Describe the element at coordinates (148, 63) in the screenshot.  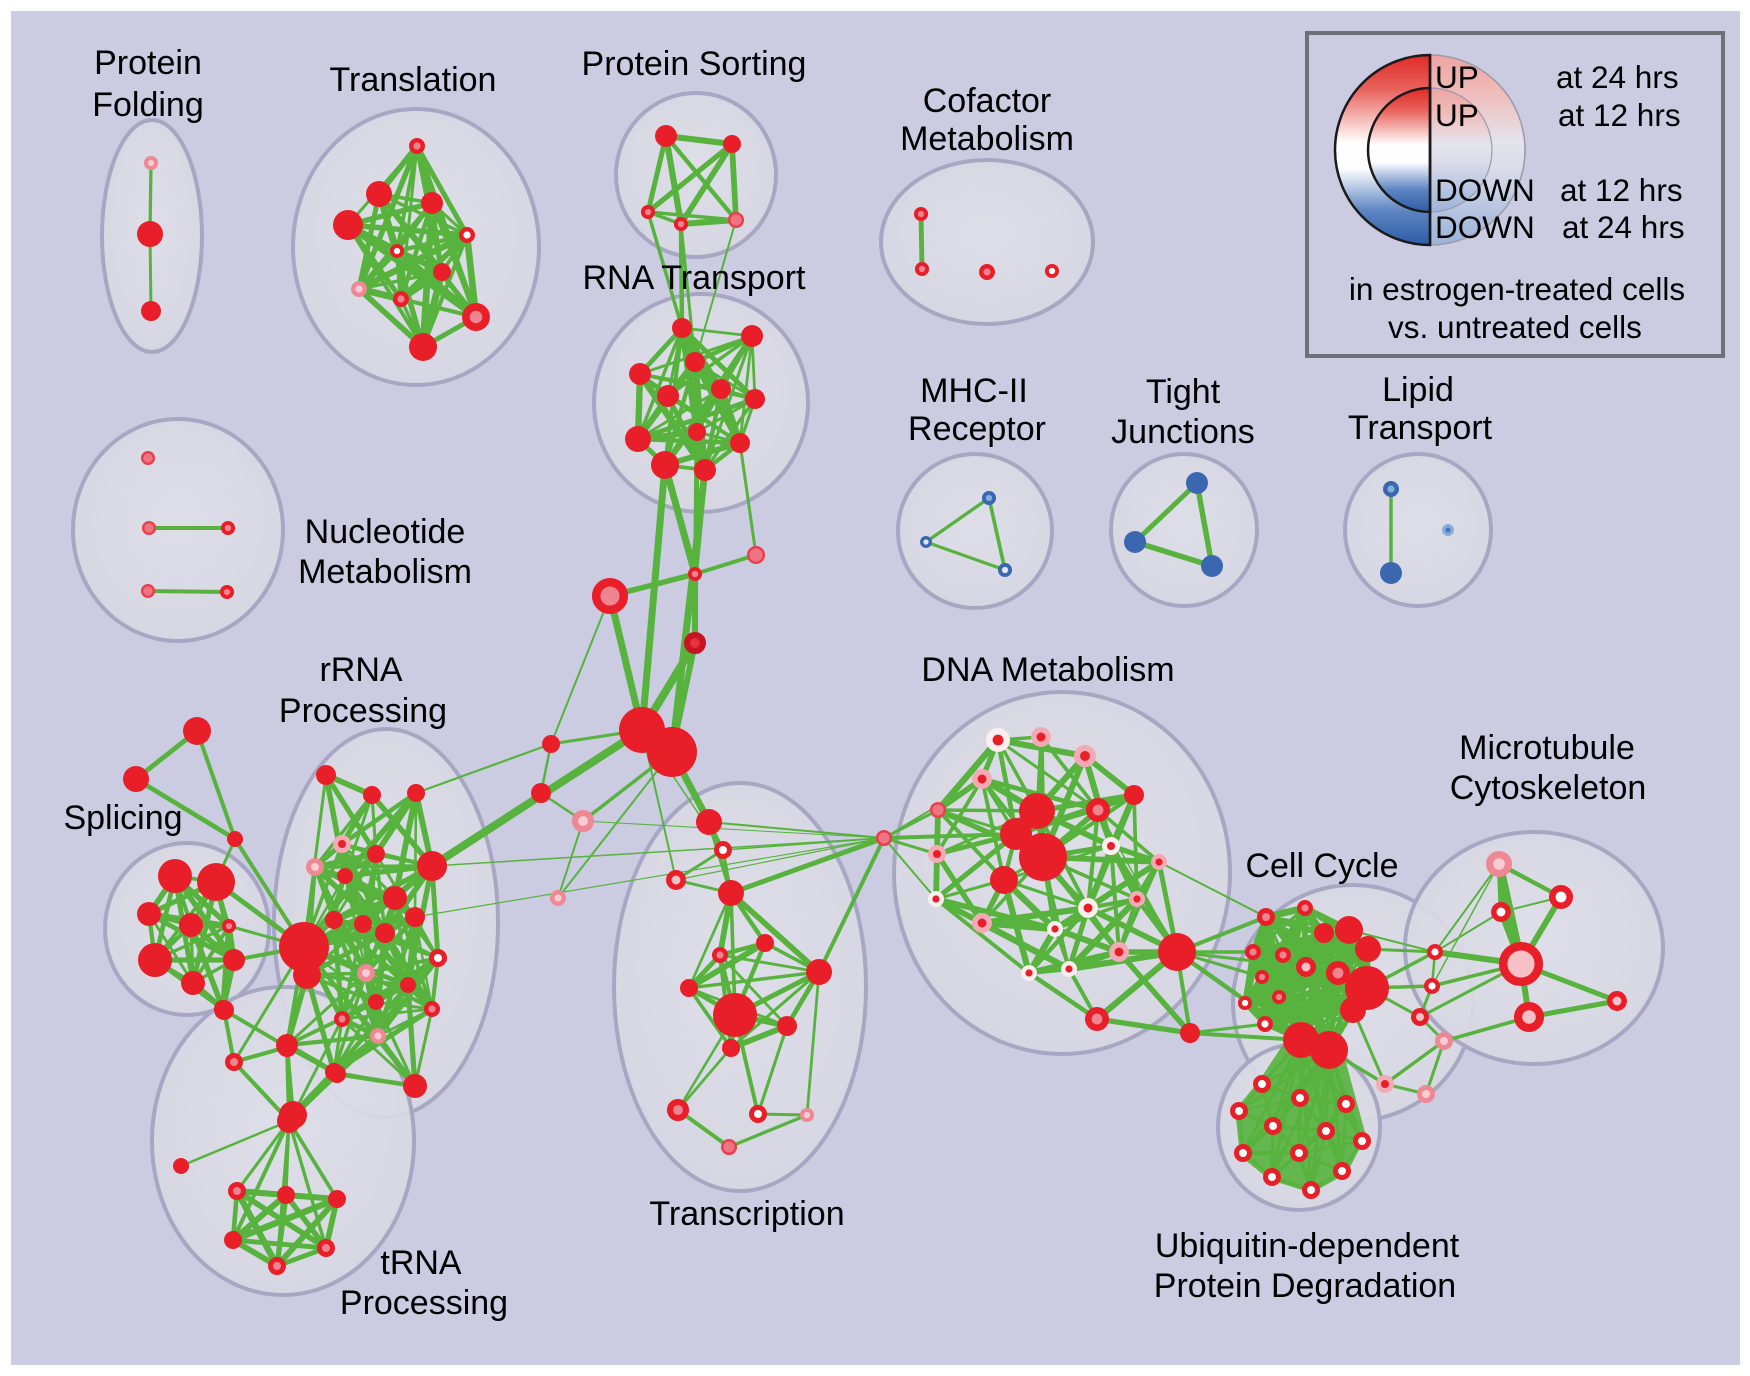
I see `svg-text: Protein` at that location.